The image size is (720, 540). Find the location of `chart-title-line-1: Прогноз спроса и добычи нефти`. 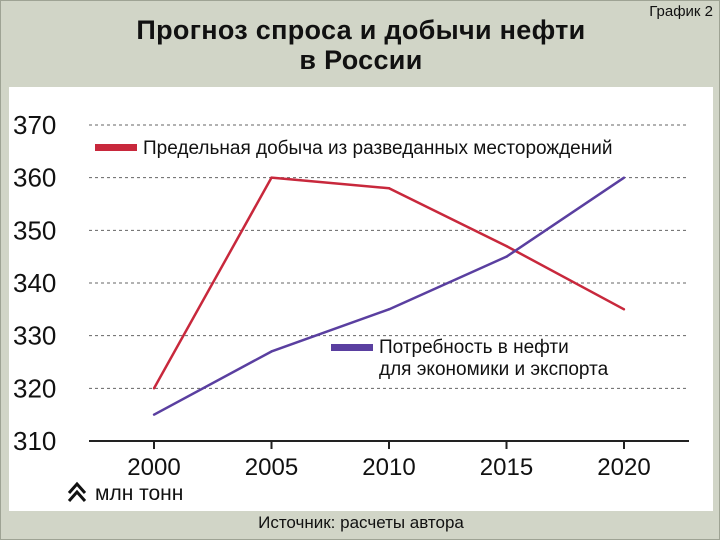

chart-title-line-1: Прогноз спроса и добычи нефти is located at coordinates (361, 30).